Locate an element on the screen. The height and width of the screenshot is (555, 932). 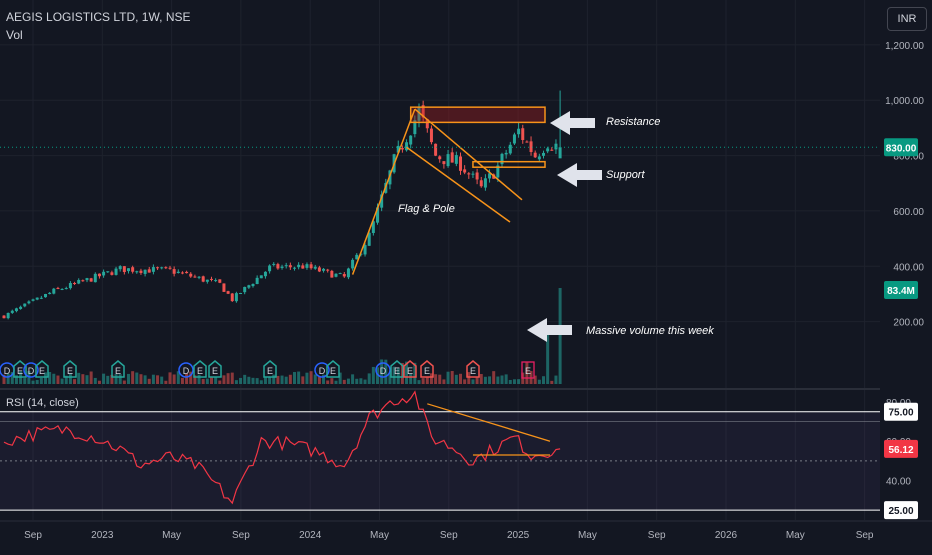
upcoming-earnings-marker is located at coordinates (528, 370).